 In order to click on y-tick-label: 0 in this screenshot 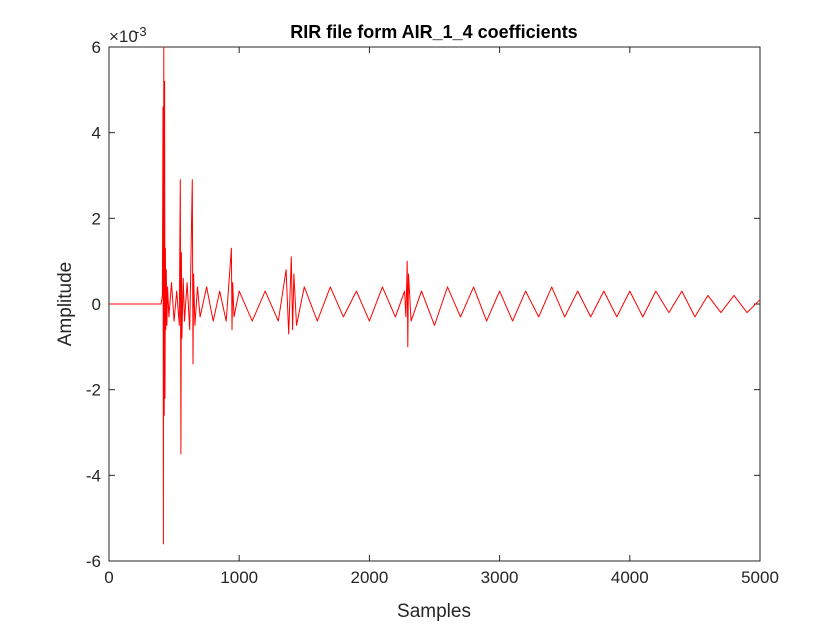, I will do `click(96, 304)`.